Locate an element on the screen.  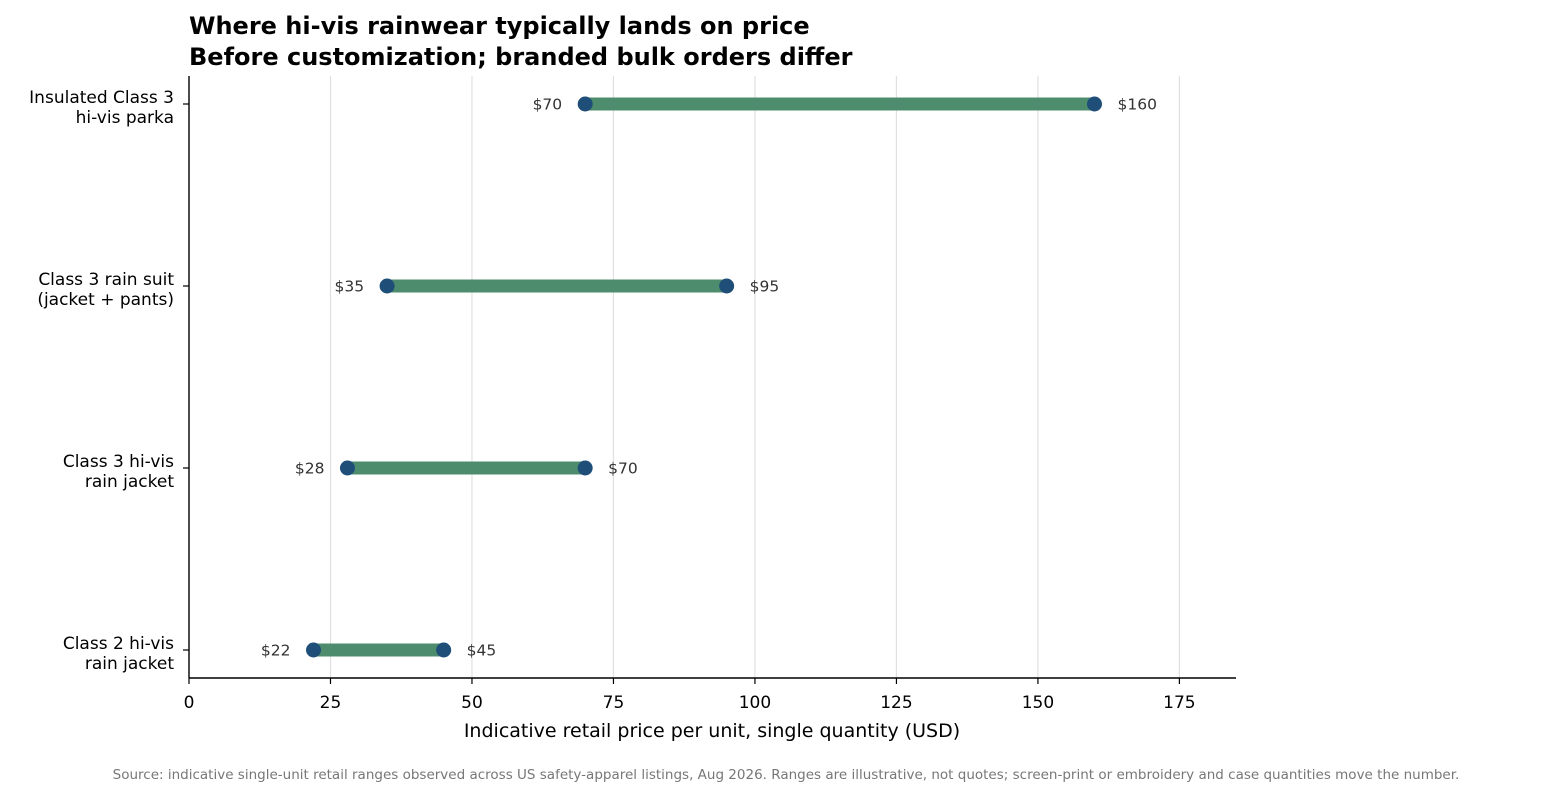
category-label: (jacket + pants) is located at coordinates (105, 300).